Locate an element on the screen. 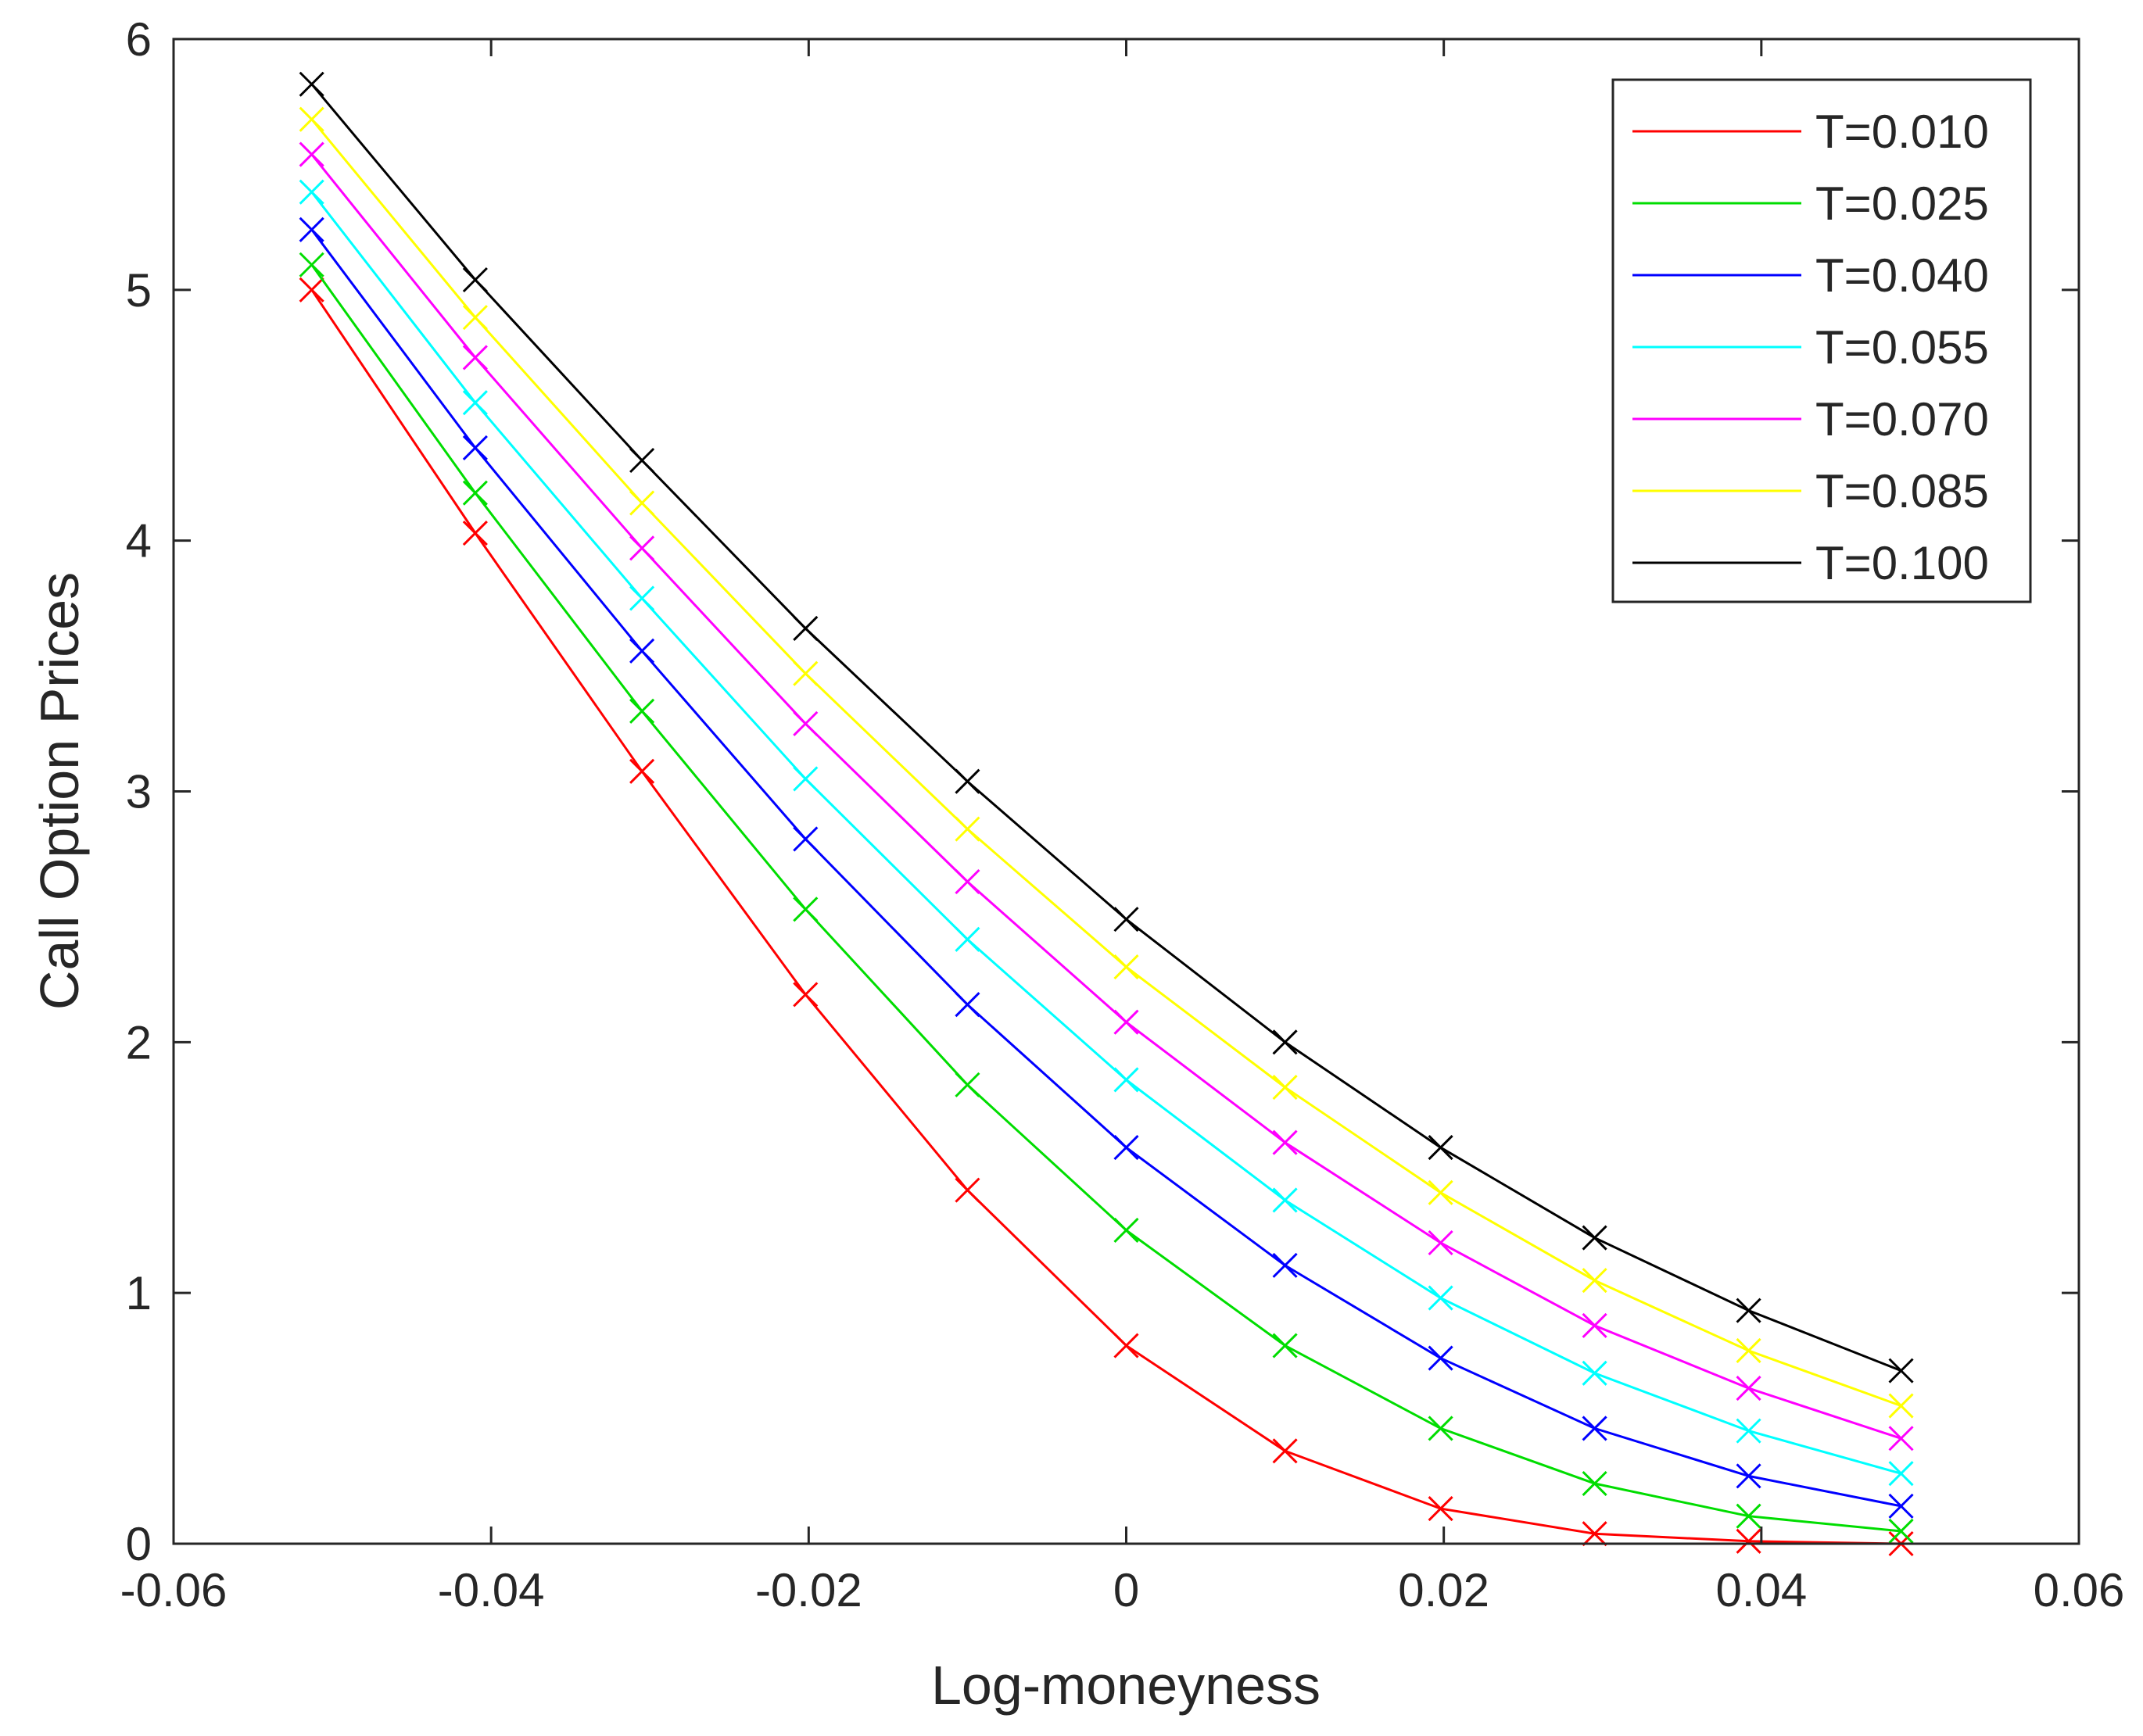  y-tick-label: 3 is located at coordinates (139, 792).